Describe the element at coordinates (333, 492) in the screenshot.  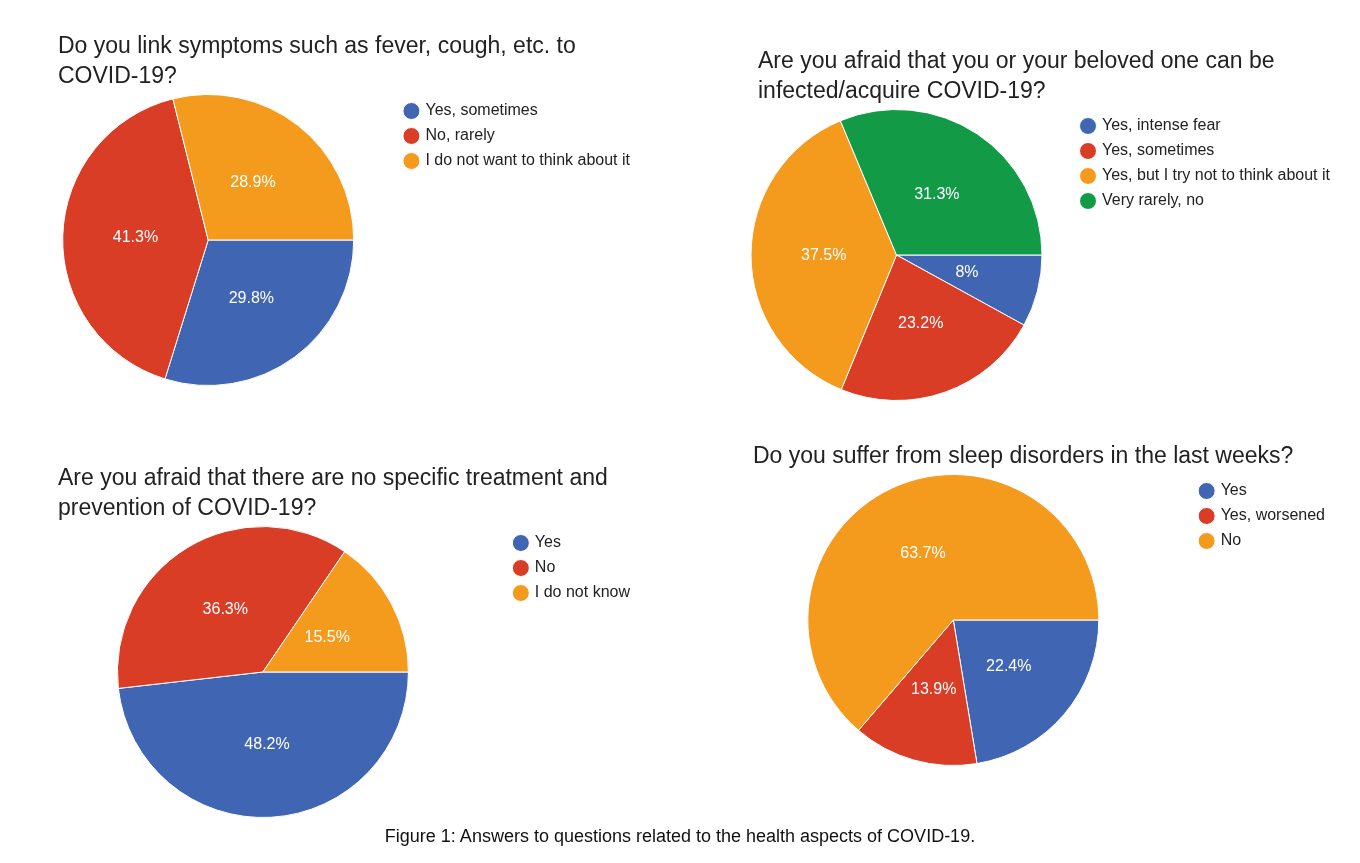
I see `chart-title: Are you afraid that there are no specific treatment and prevention of COVID-19?` at that location.